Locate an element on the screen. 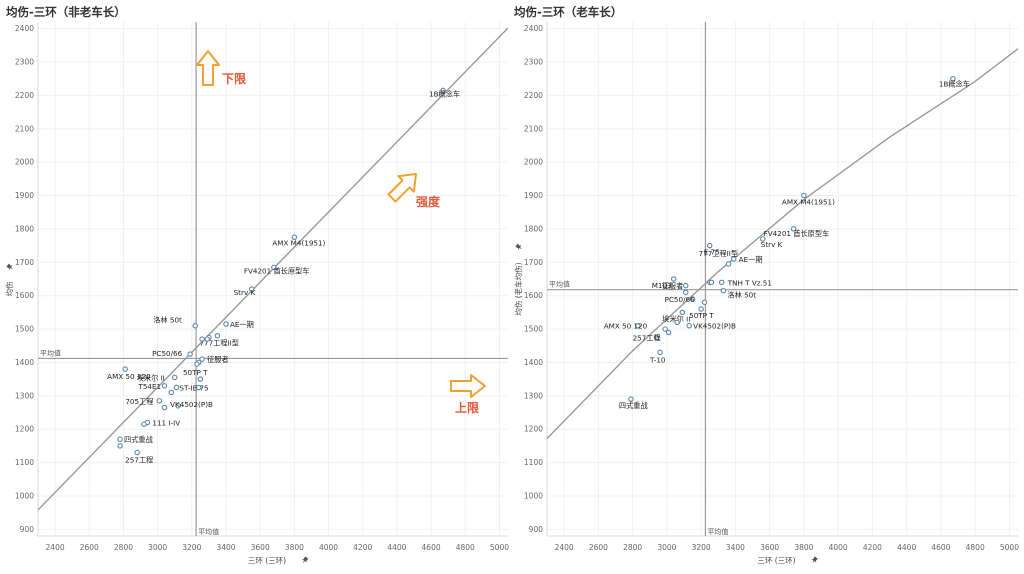 This screenshot has width=1024, height=574. point-label: 埃米尔 II is located at coordinates (151, 377).